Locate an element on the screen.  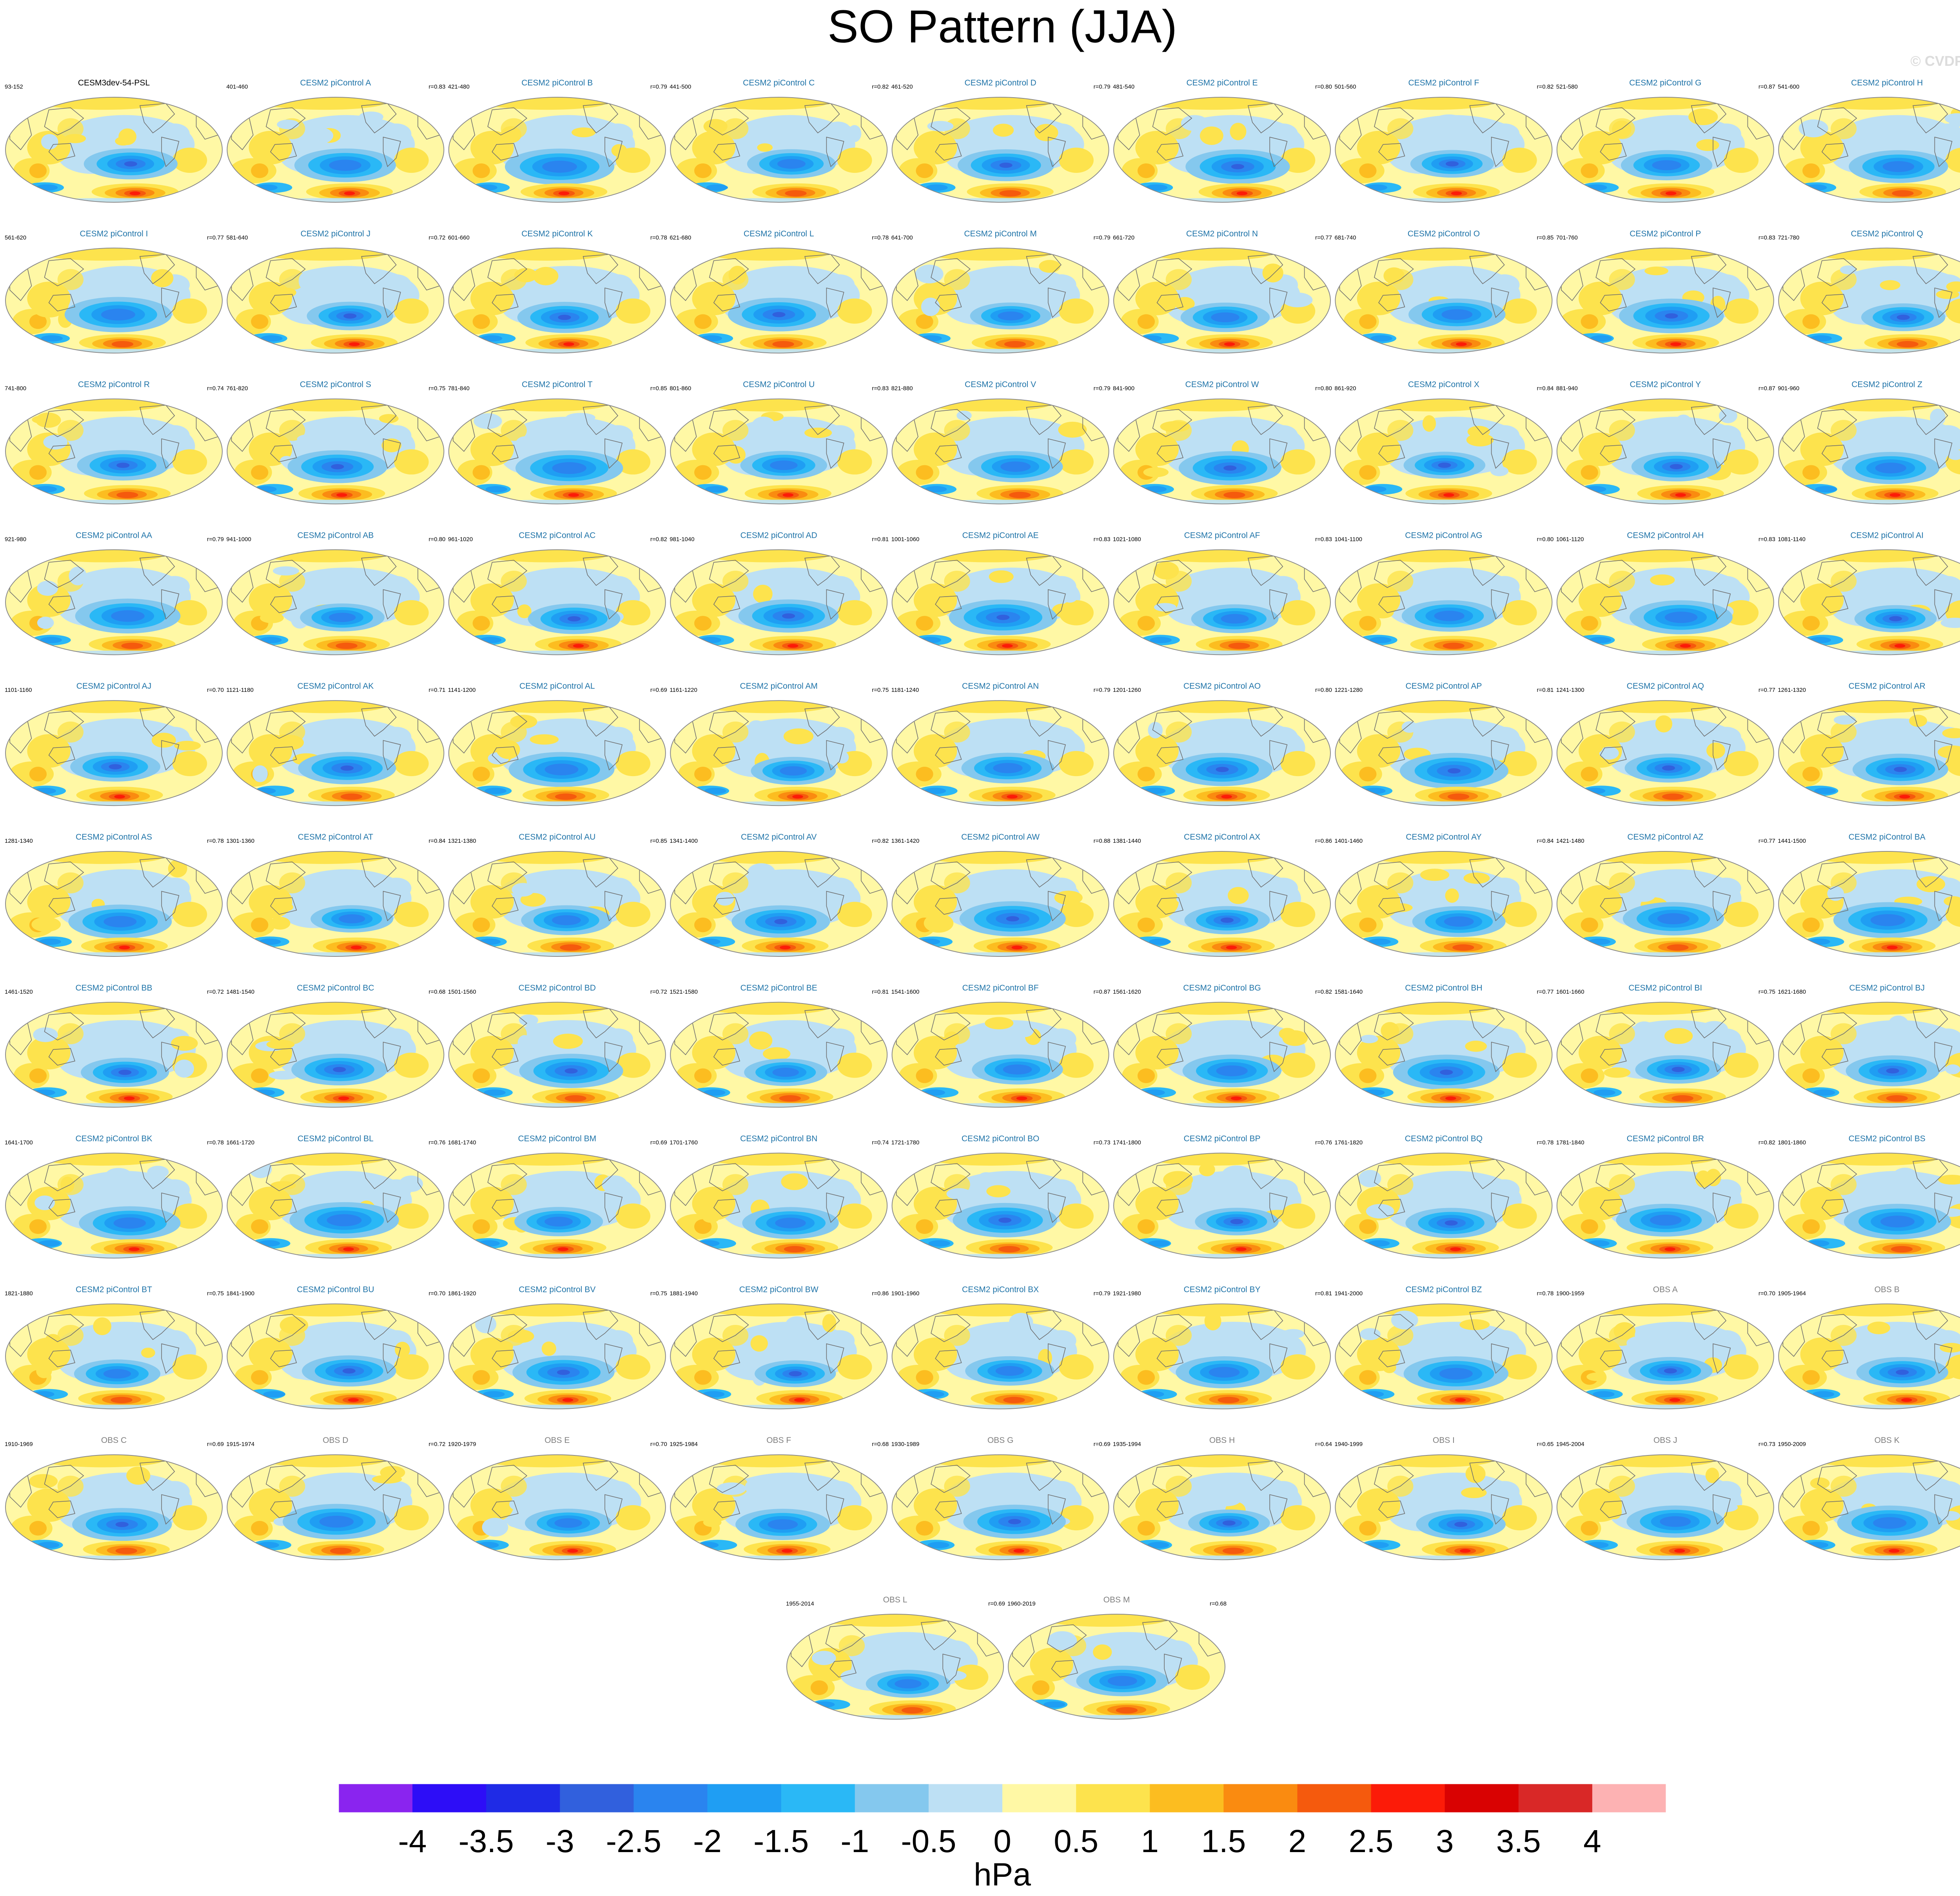
colorbar-tick-label: -4 is located at coordinates (413, 1841).